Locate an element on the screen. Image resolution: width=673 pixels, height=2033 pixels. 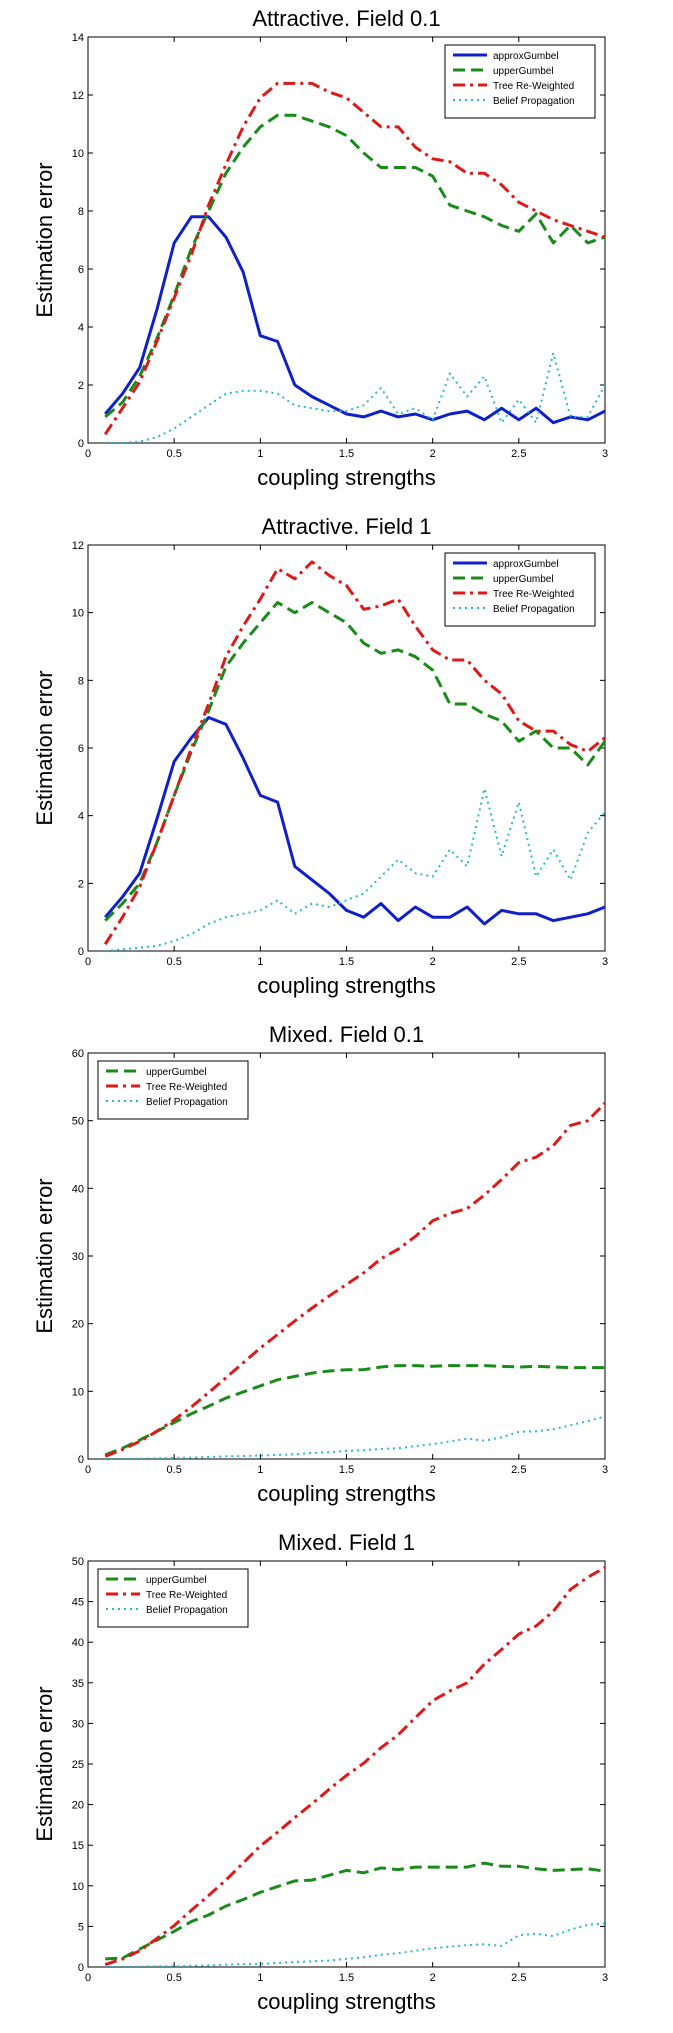
y-tick-label: 2 is located at coordinates (81, 884).